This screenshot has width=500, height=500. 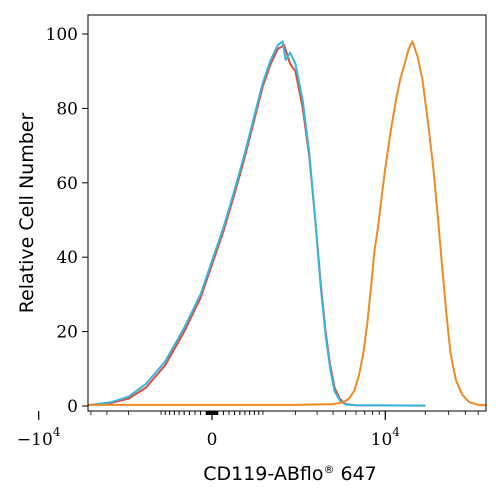 I want to click on x-axis-title-registered-mark: ®, so click(x=328, y=469).